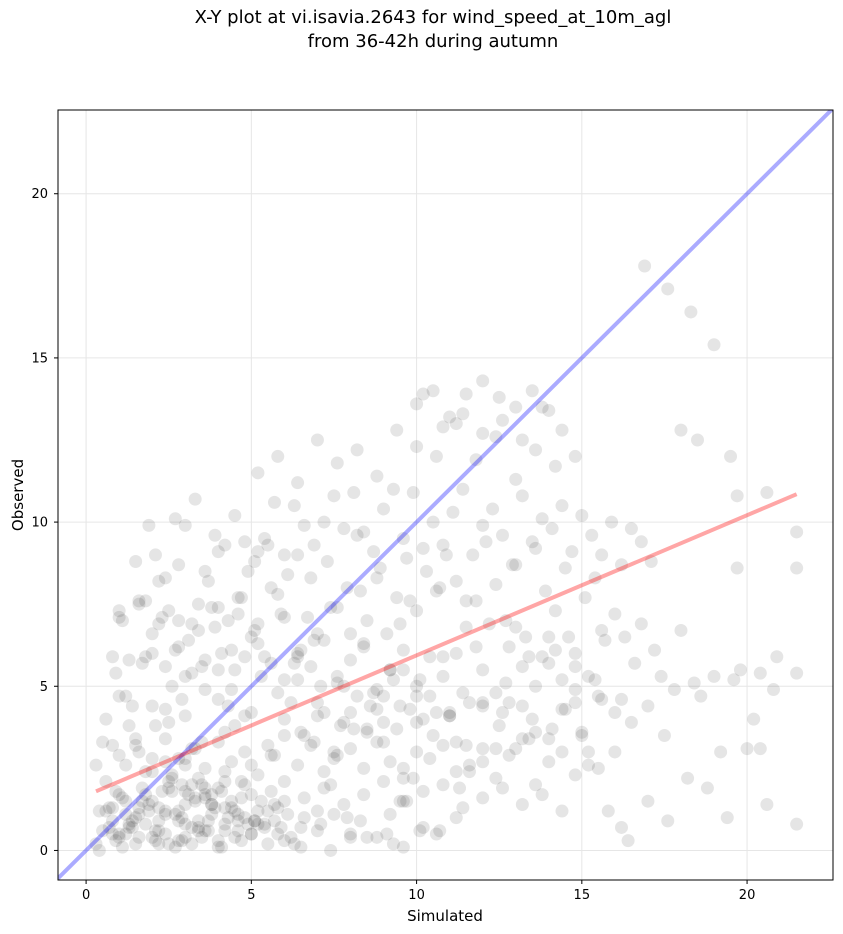 The image size is (843, 934). I want to click on x-tick-label: 20, so click(747, 895).